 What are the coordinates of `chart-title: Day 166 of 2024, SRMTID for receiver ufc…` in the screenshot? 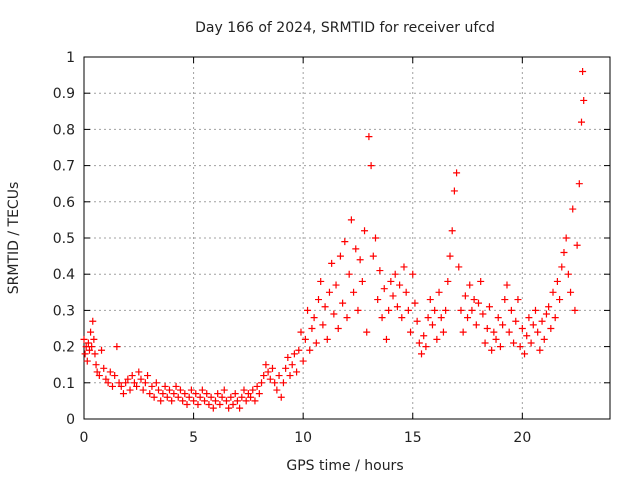 It's located at (345, 28).